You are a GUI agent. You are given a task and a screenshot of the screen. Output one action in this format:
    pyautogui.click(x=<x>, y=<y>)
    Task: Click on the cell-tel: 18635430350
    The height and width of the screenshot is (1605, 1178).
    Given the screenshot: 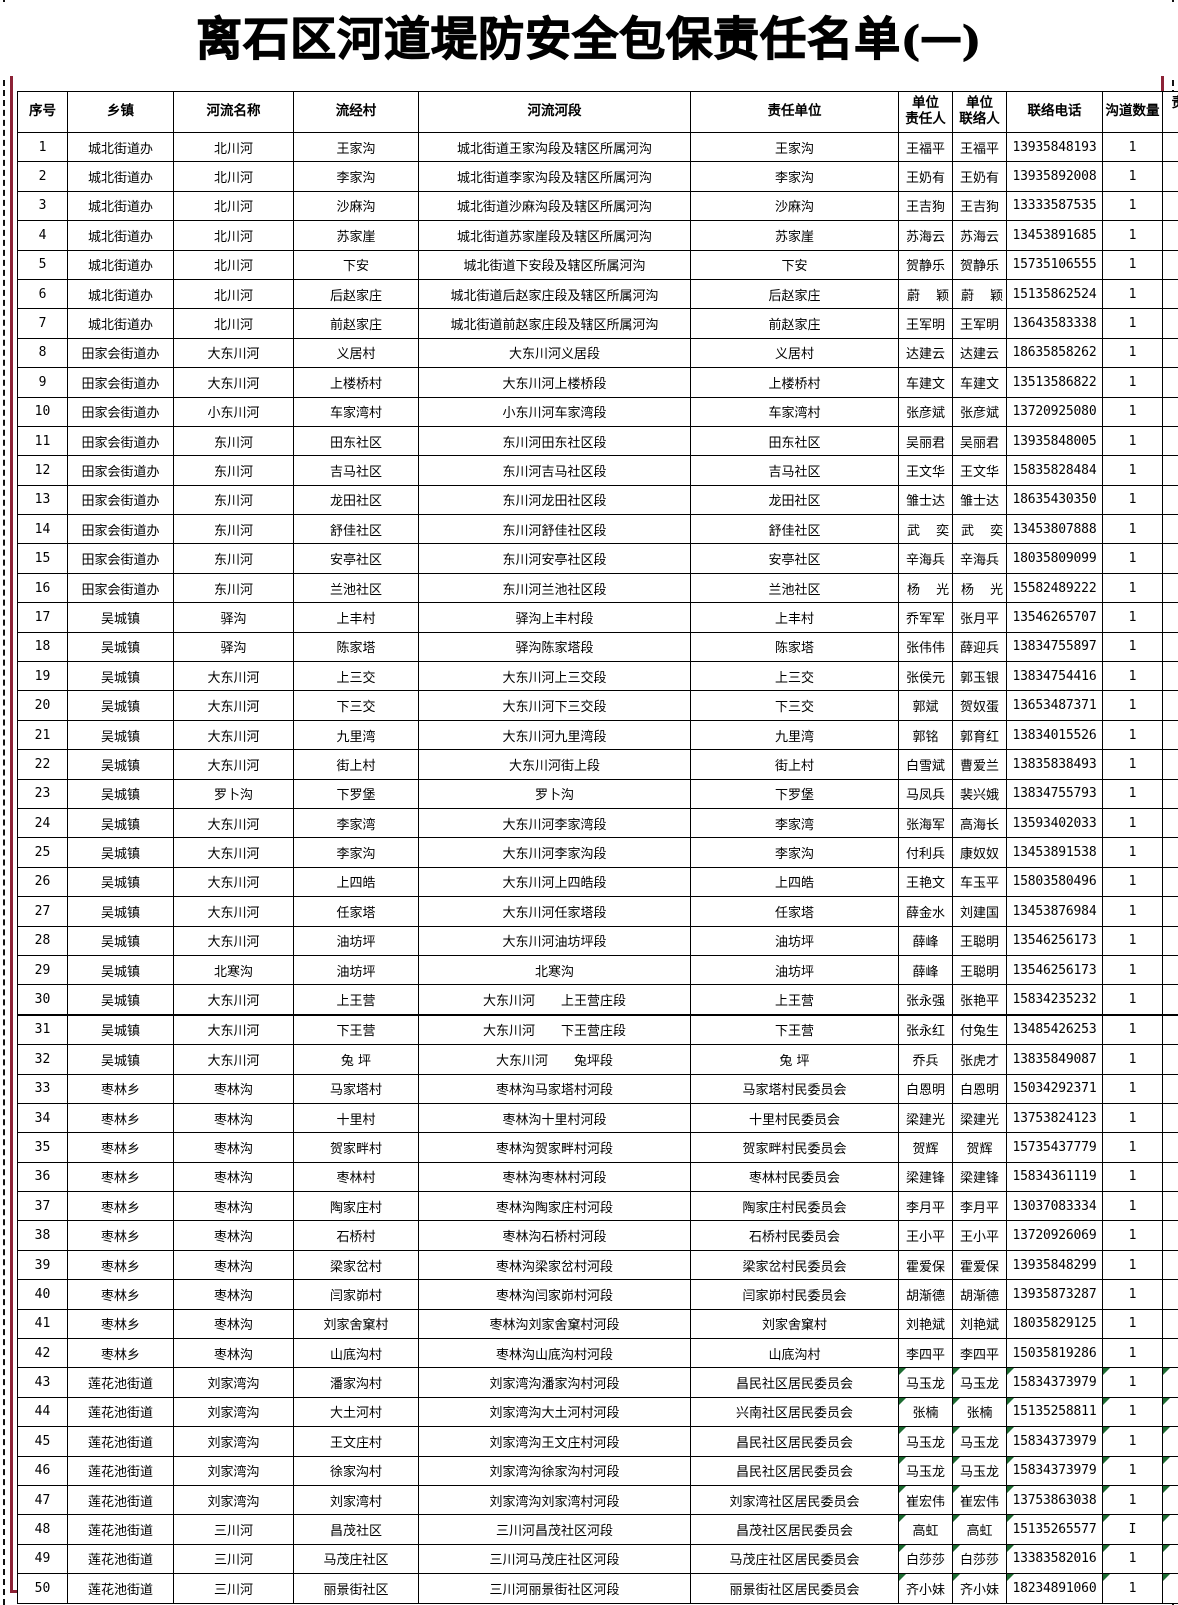 What is the action you would take?
    pyautogui.click(x=1054, y=500)
    